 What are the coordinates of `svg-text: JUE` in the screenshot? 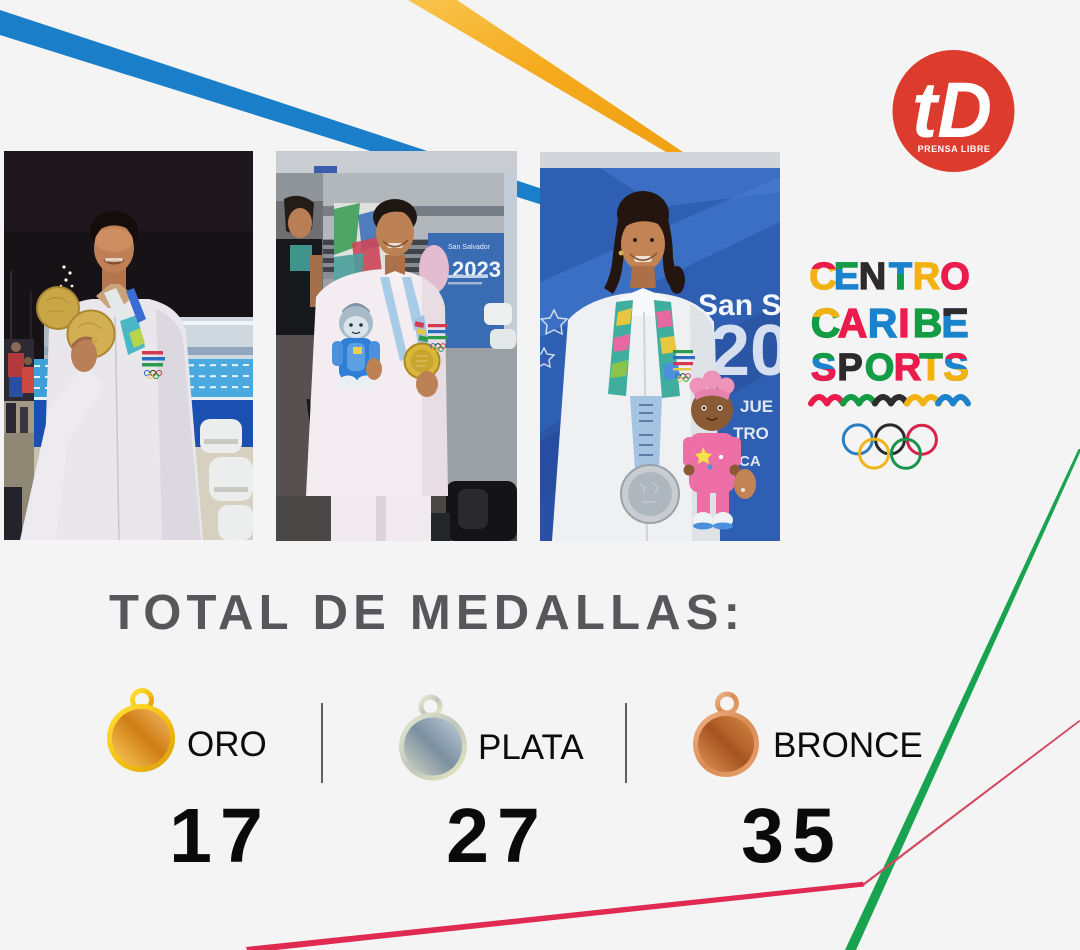 It's located at (756, 406).